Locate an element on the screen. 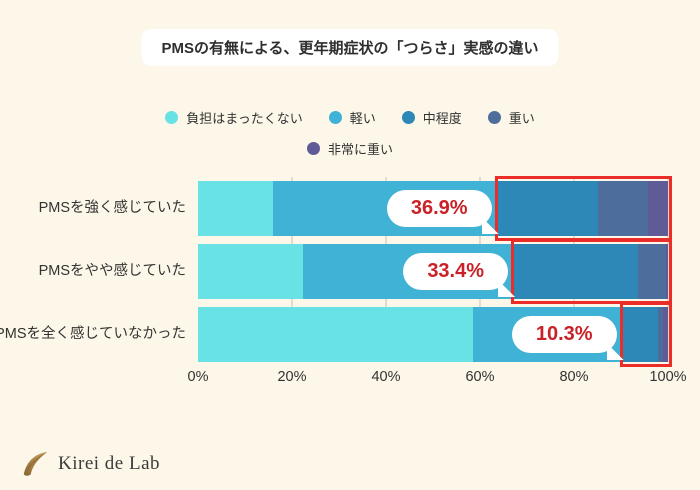 The height and width of the screenshot is (490, 700). brand-name: Kirei de Lab is located at coordinates (109, 463).